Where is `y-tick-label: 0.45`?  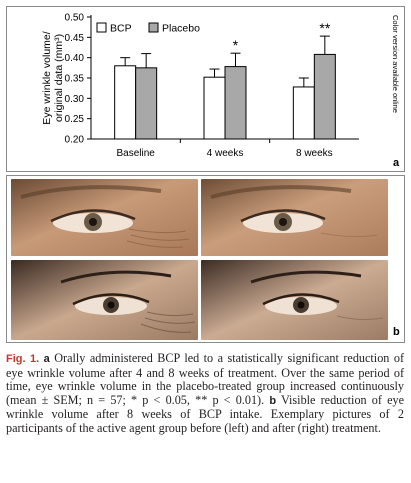 y-tick-label: 0.45 is located at coordinates (75, 38).